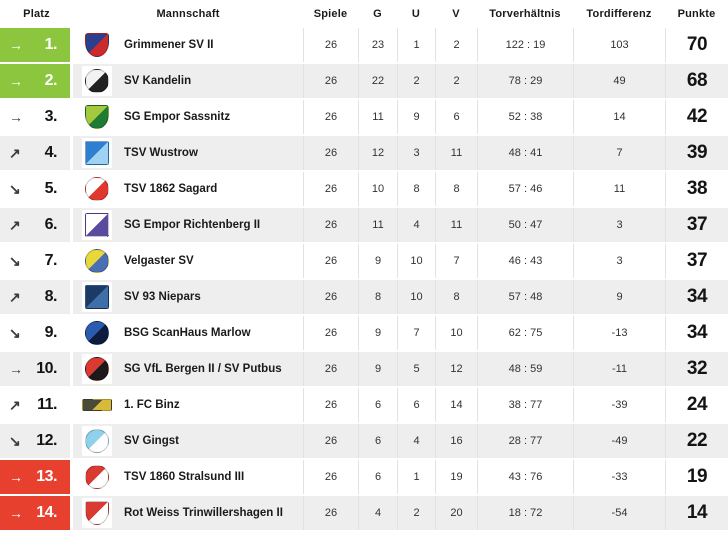  I want to click on rank-cell: ↗ 4., so click(36, 153).